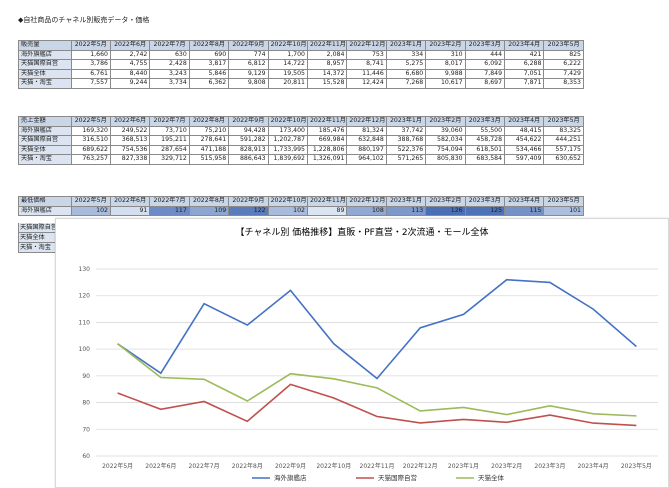 This screenshot has height=488, width=669. What do you see at coordinates (248, 64) in the screenshot?
I see `table-cell: 6,812` at bounding box center [248, 64].